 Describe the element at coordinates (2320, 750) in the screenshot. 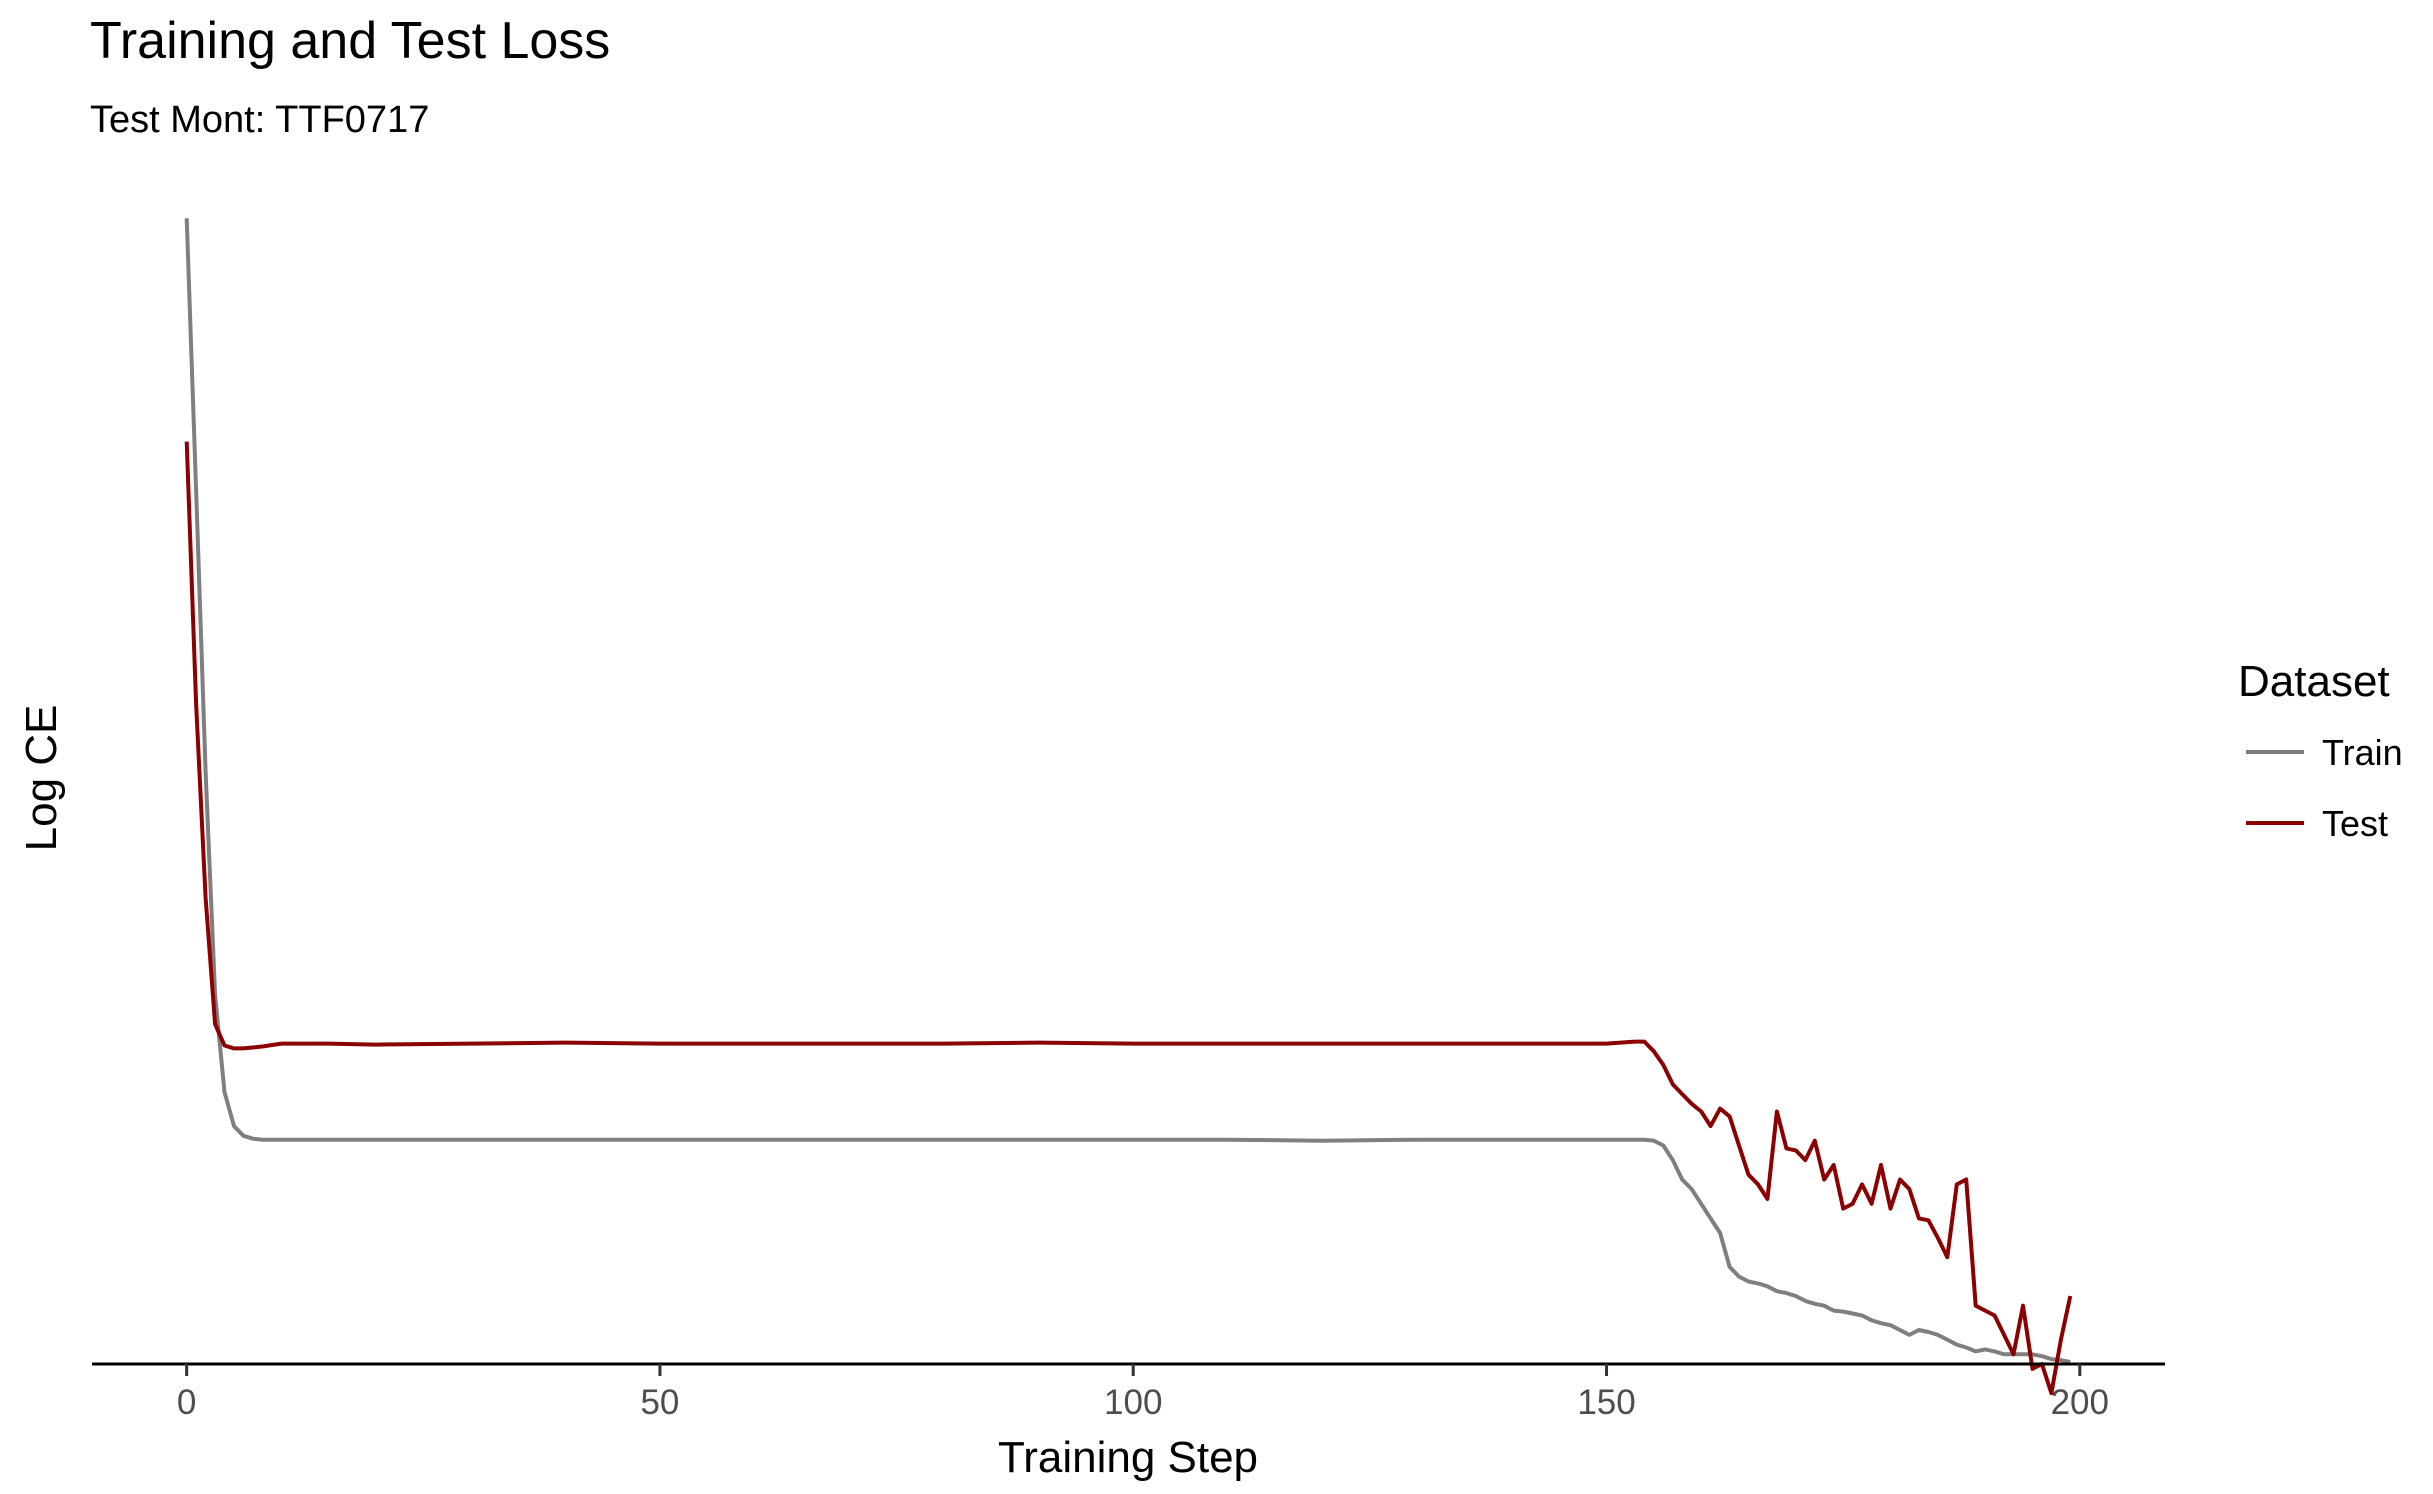

I see `legend: Dataset Train Test` at that location.